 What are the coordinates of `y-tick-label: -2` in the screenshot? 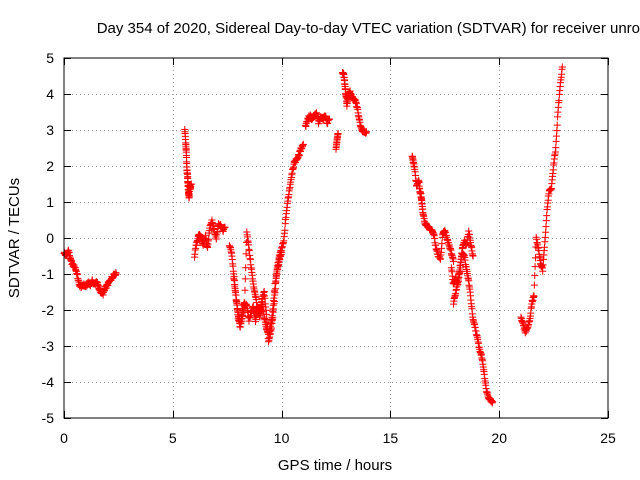 It's located at (48, 310).